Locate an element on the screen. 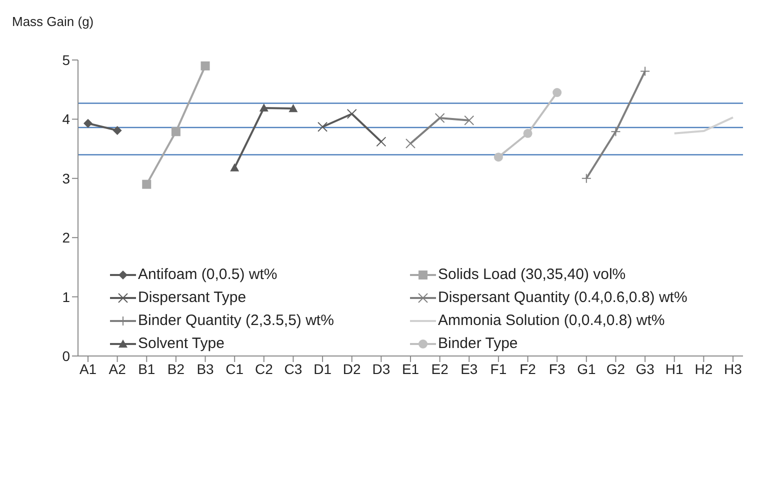 Image resolution: width=759 pixels, height=480 pixels. x-tick-label: C1 is located at coordinates (235, 368).